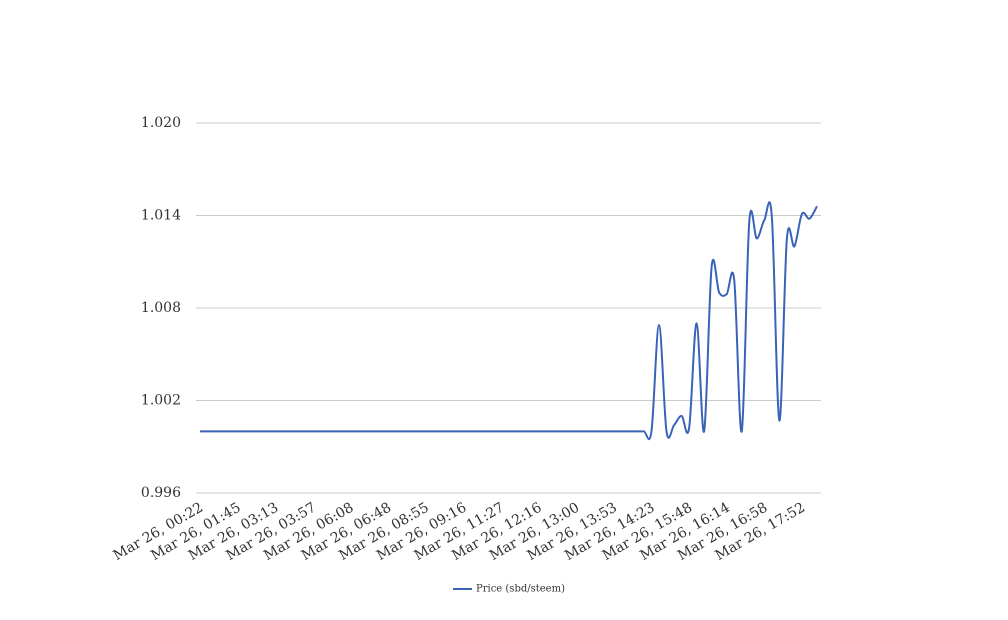  Describe the element at coordinates (161, 216) in the screenshot. I see `y-tick-label: 1.014` at that location.